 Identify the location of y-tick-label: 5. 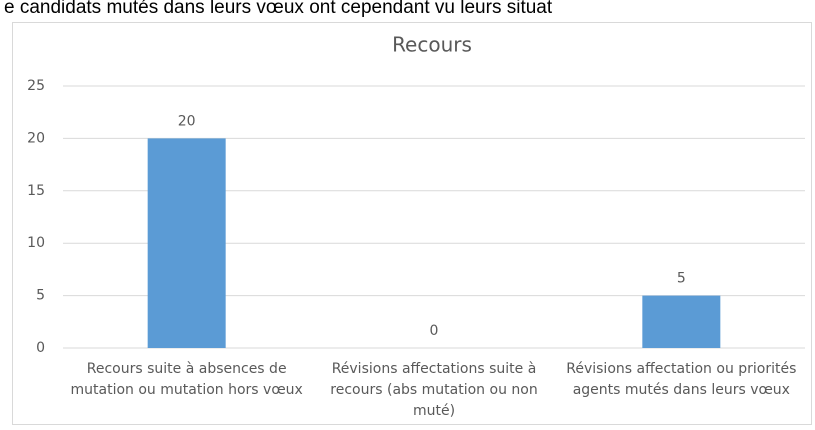
(40, 296).